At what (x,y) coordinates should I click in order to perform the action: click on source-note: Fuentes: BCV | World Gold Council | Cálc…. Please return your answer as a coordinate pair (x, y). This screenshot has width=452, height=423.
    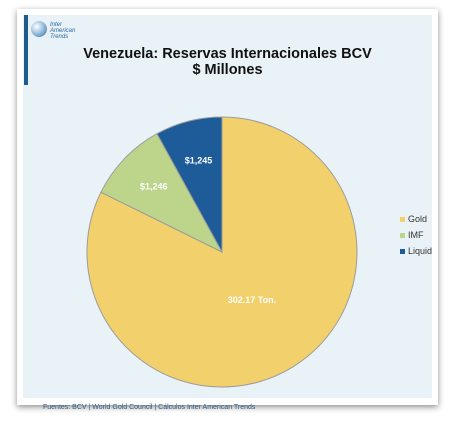
    Looking at the image, I should click on (149, 407).